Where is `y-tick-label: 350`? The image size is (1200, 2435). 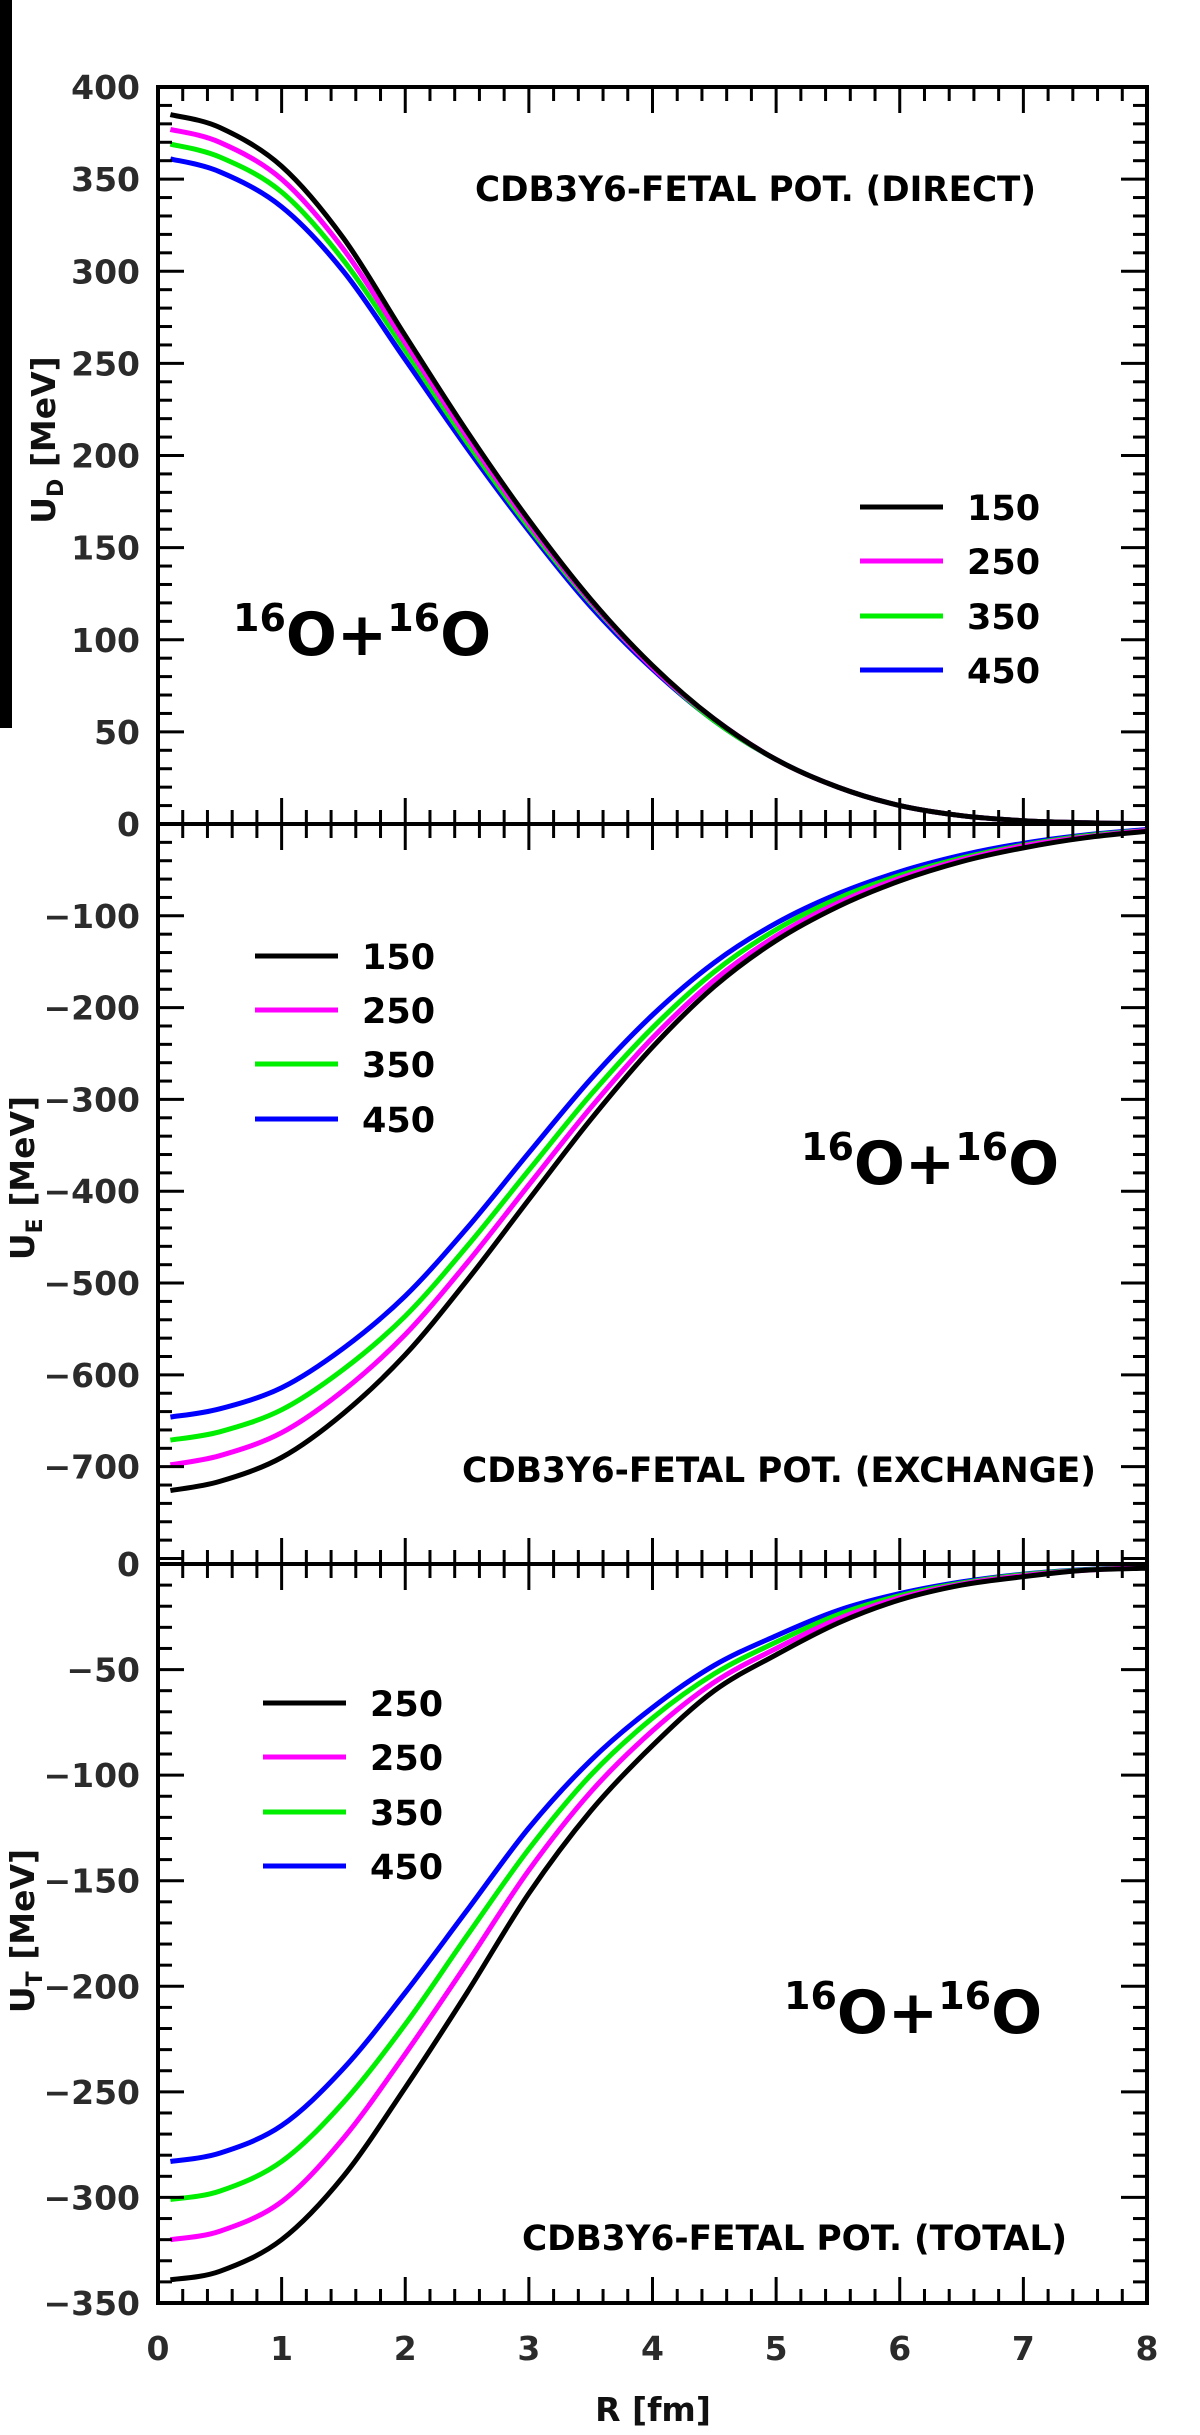
y-tick-label: 350 is located at coordinates (105, 179).